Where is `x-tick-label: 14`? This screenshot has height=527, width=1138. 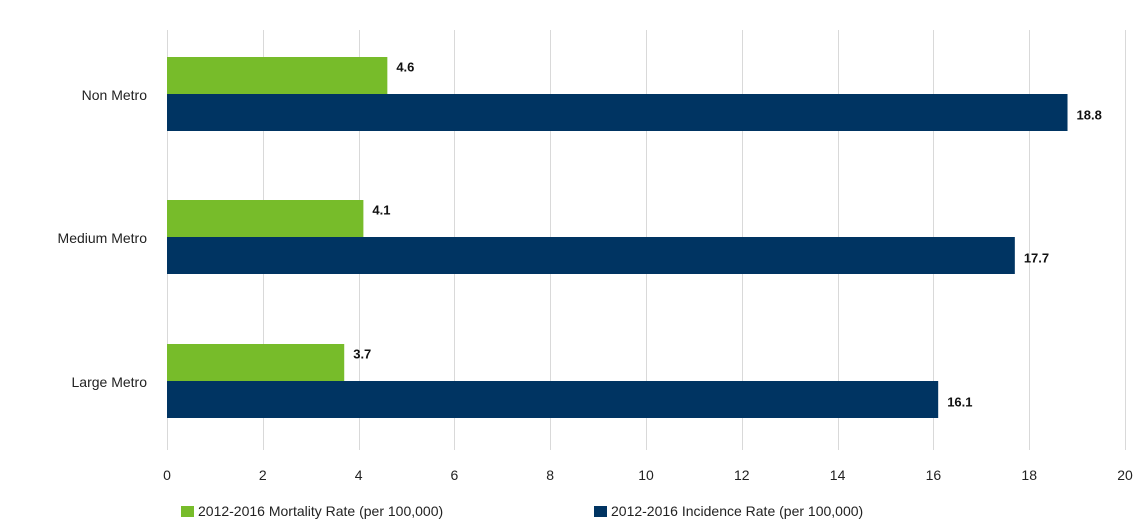 x-tick-label: 14 is located at coordinates (838, 475).